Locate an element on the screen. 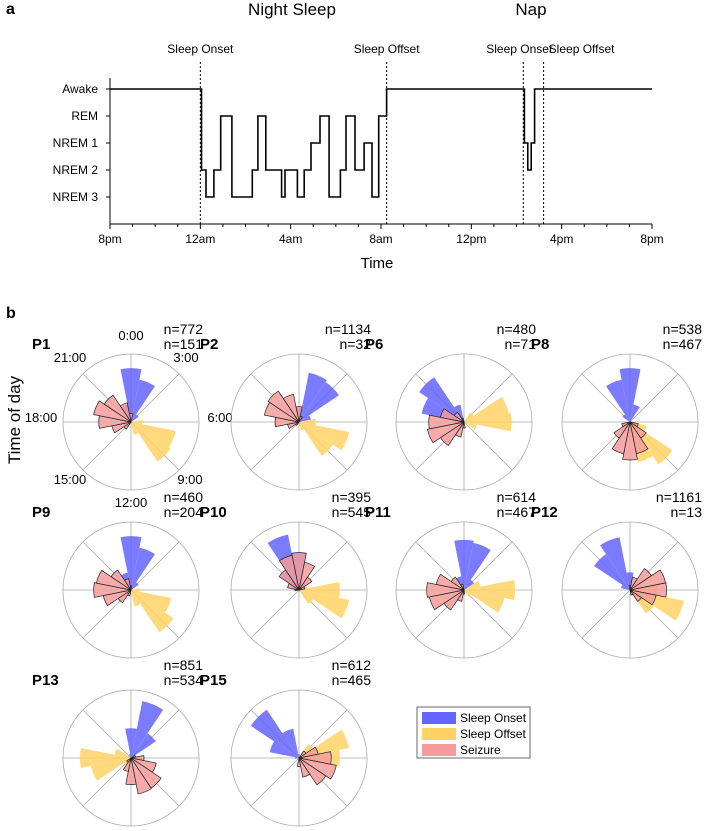  patient-label: P10 is located at coordinates (213, 512).